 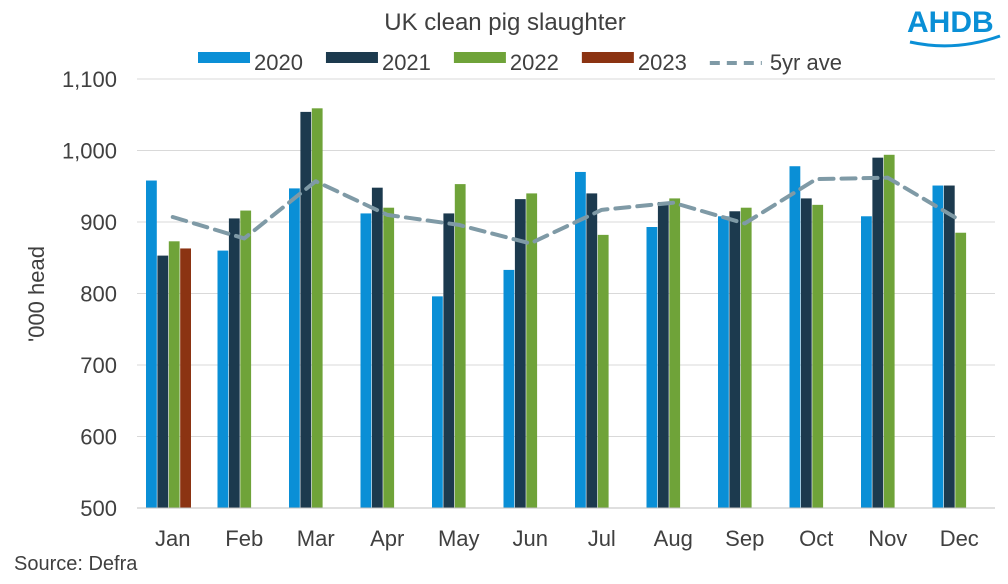 I want to click on y-tick-label: 1,100, so click(x=89, y=79).